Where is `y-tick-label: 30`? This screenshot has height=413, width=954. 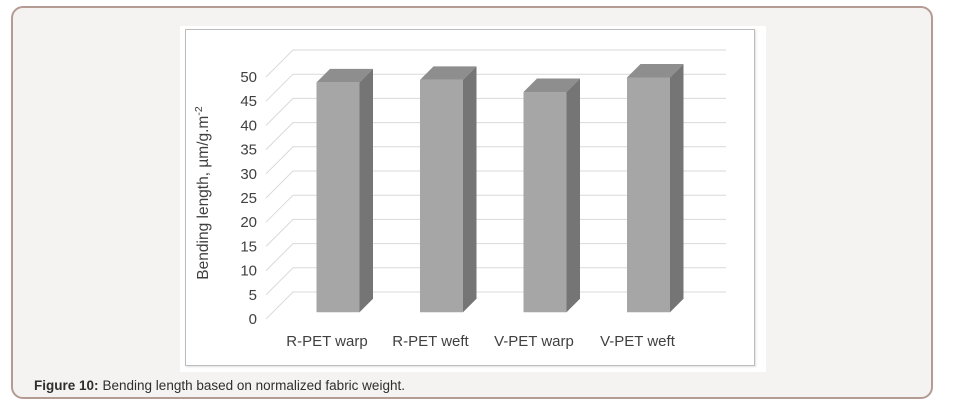
y-tick-label: 30 is located at coordinates (248, 174).